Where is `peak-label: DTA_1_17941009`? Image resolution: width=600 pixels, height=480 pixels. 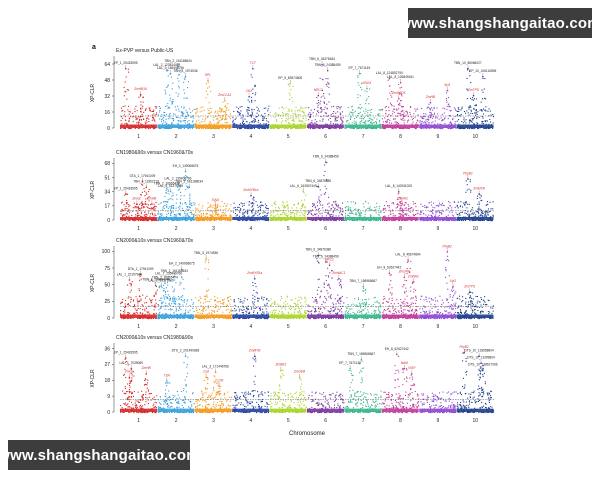 peak-label: DTA_1_17941009 is located at coordinates (143, 176).